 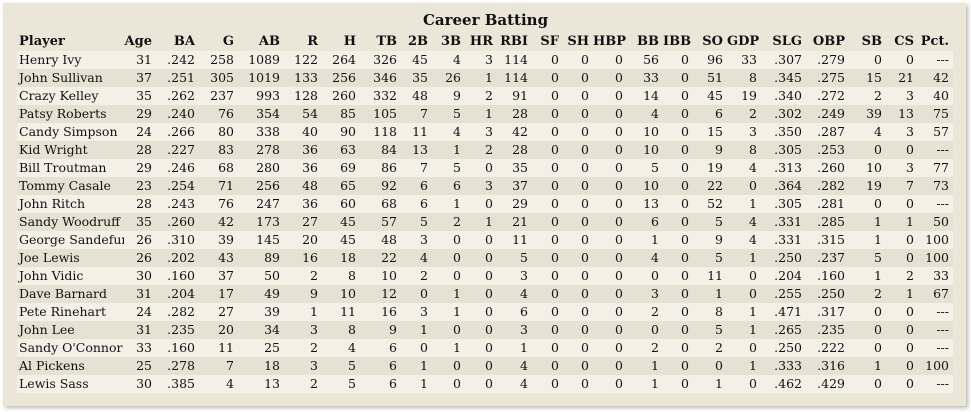 I want to click on stat-cell: 68, so click(x=389, y=203).